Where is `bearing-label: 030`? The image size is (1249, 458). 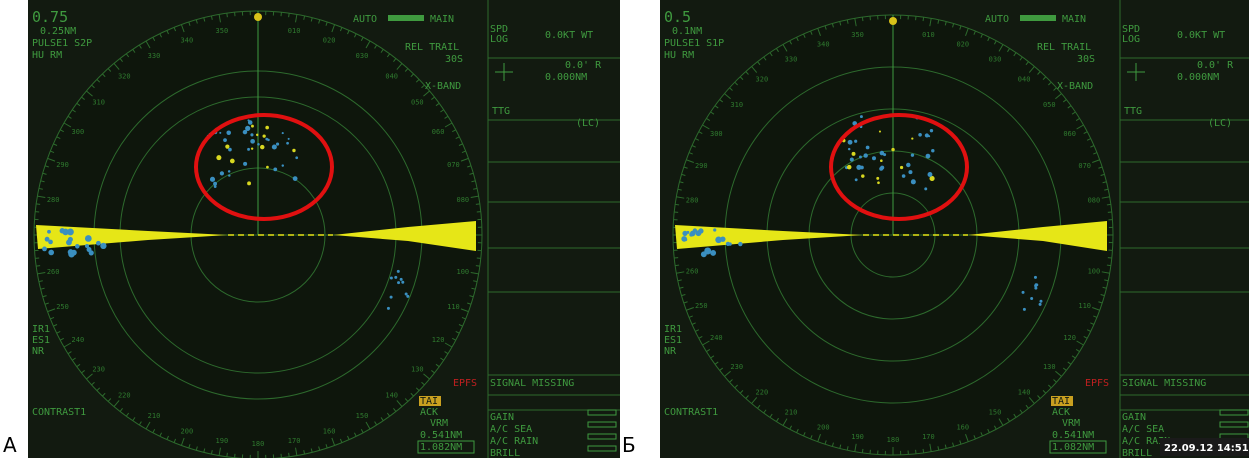
bearing-label: 030 is located at coordinates (362, 56).